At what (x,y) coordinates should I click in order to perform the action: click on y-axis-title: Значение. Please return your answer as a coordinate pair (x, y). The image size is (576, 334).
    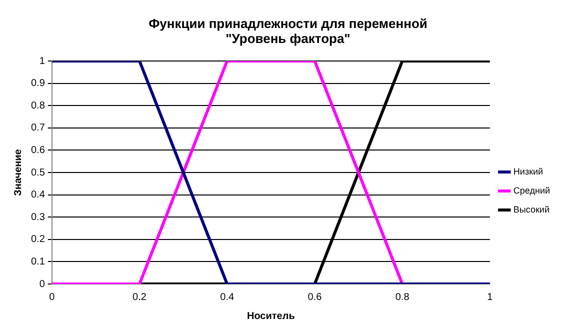
    Looking at the image, I should click on (18, 172).